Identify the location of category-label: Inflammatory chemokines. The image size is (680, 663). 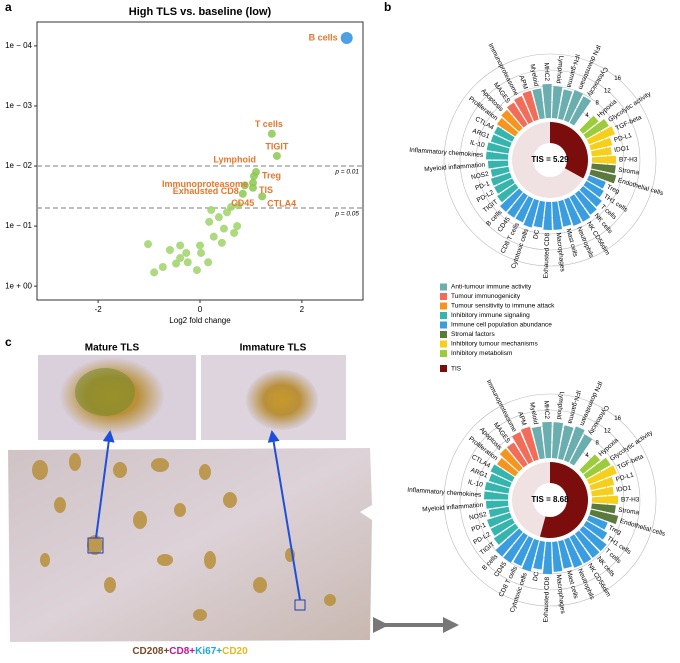
(446, 153).